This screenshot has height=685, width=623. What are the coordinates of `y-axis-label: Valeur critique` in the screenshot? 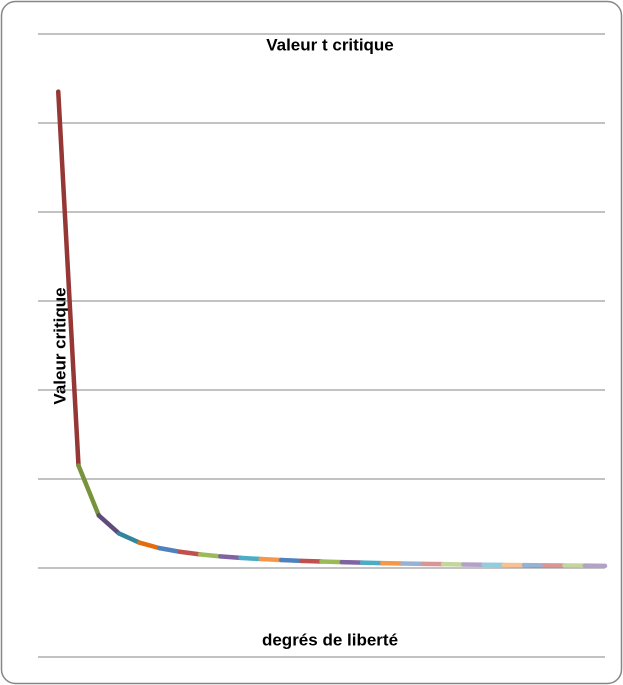 It's located at (59, 345).